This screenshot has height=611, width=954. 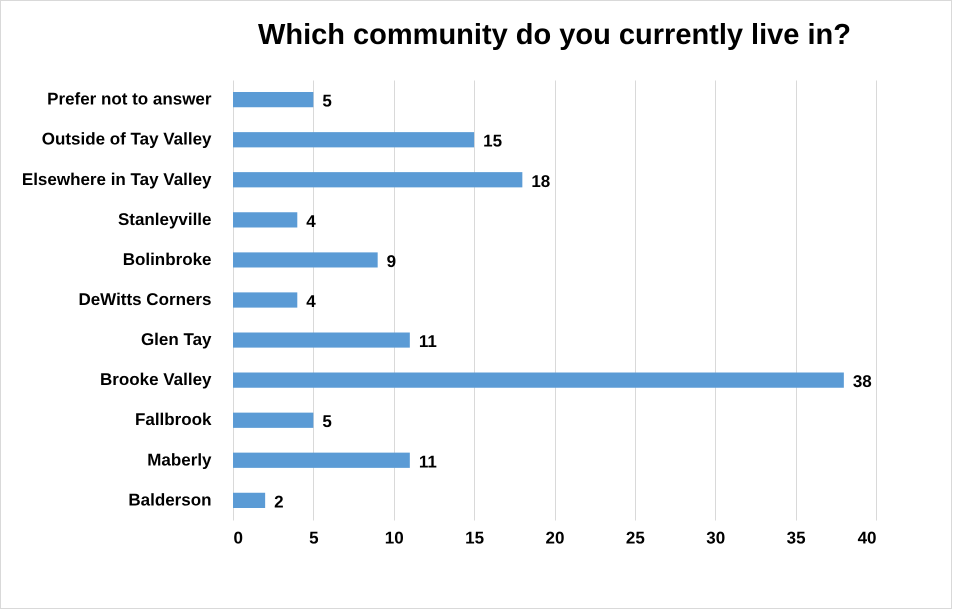 What do you see at coordinates (796, 538) in the screenshot?
I see `x-tick-label: 35` at bounding box center [796, 538].